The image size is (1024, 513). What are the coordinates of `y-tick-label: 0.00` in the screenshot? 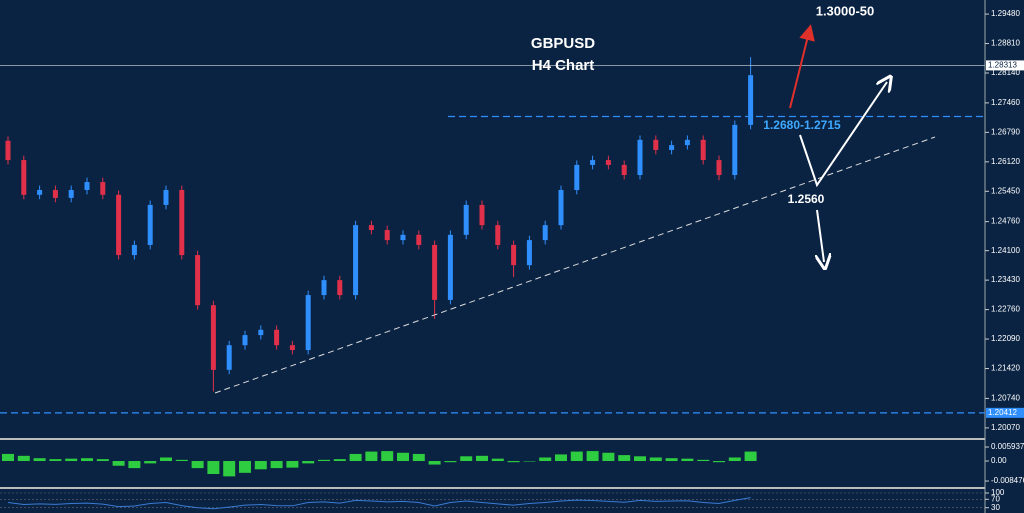 It's located at (999, 460).